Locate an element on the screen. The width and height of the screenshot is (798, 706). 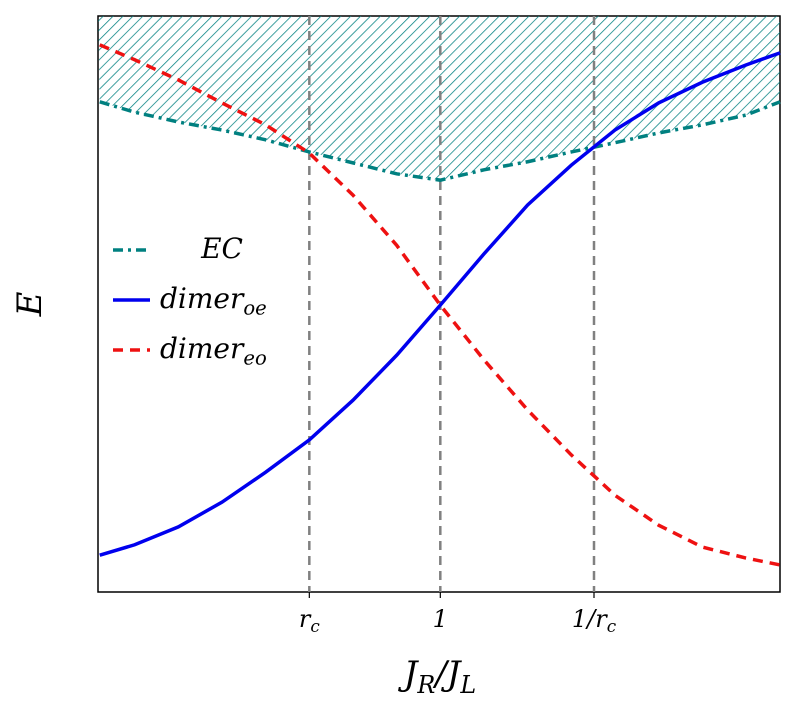
label-text: 1/r is located at coordinates (590, 619).